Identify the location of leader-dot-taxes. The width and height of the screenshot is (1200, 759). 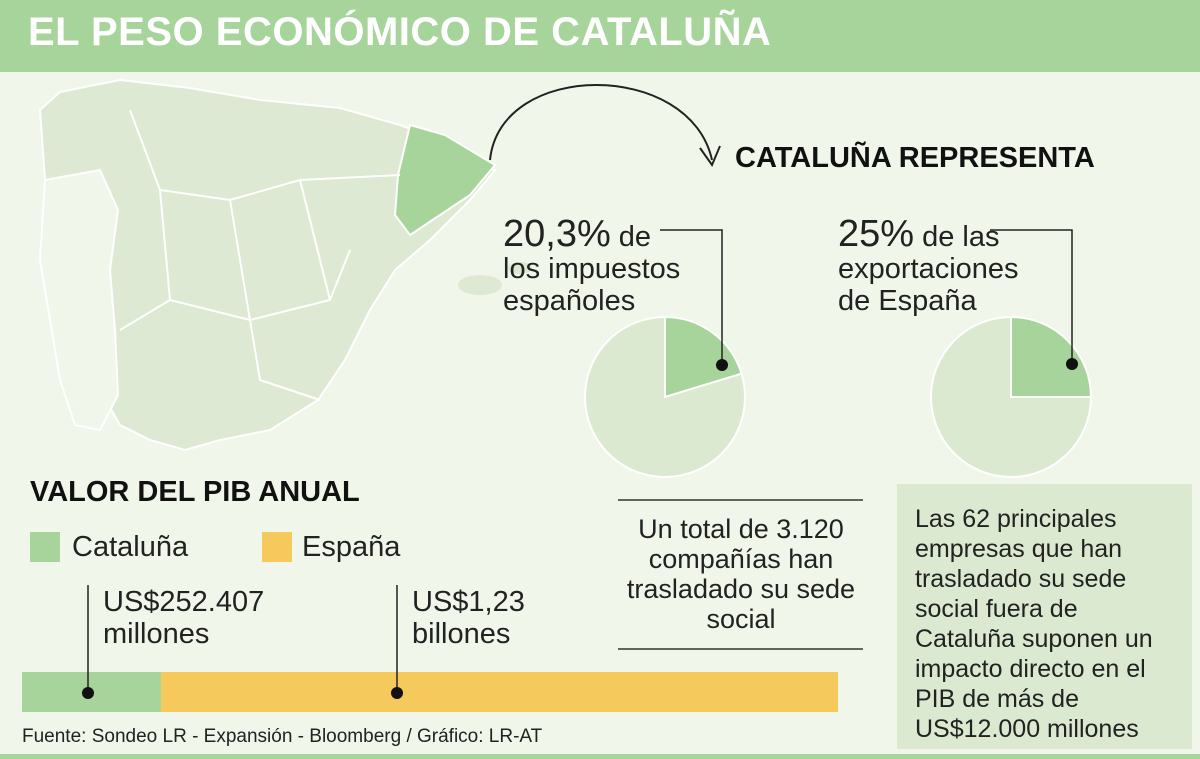
(722, 365).